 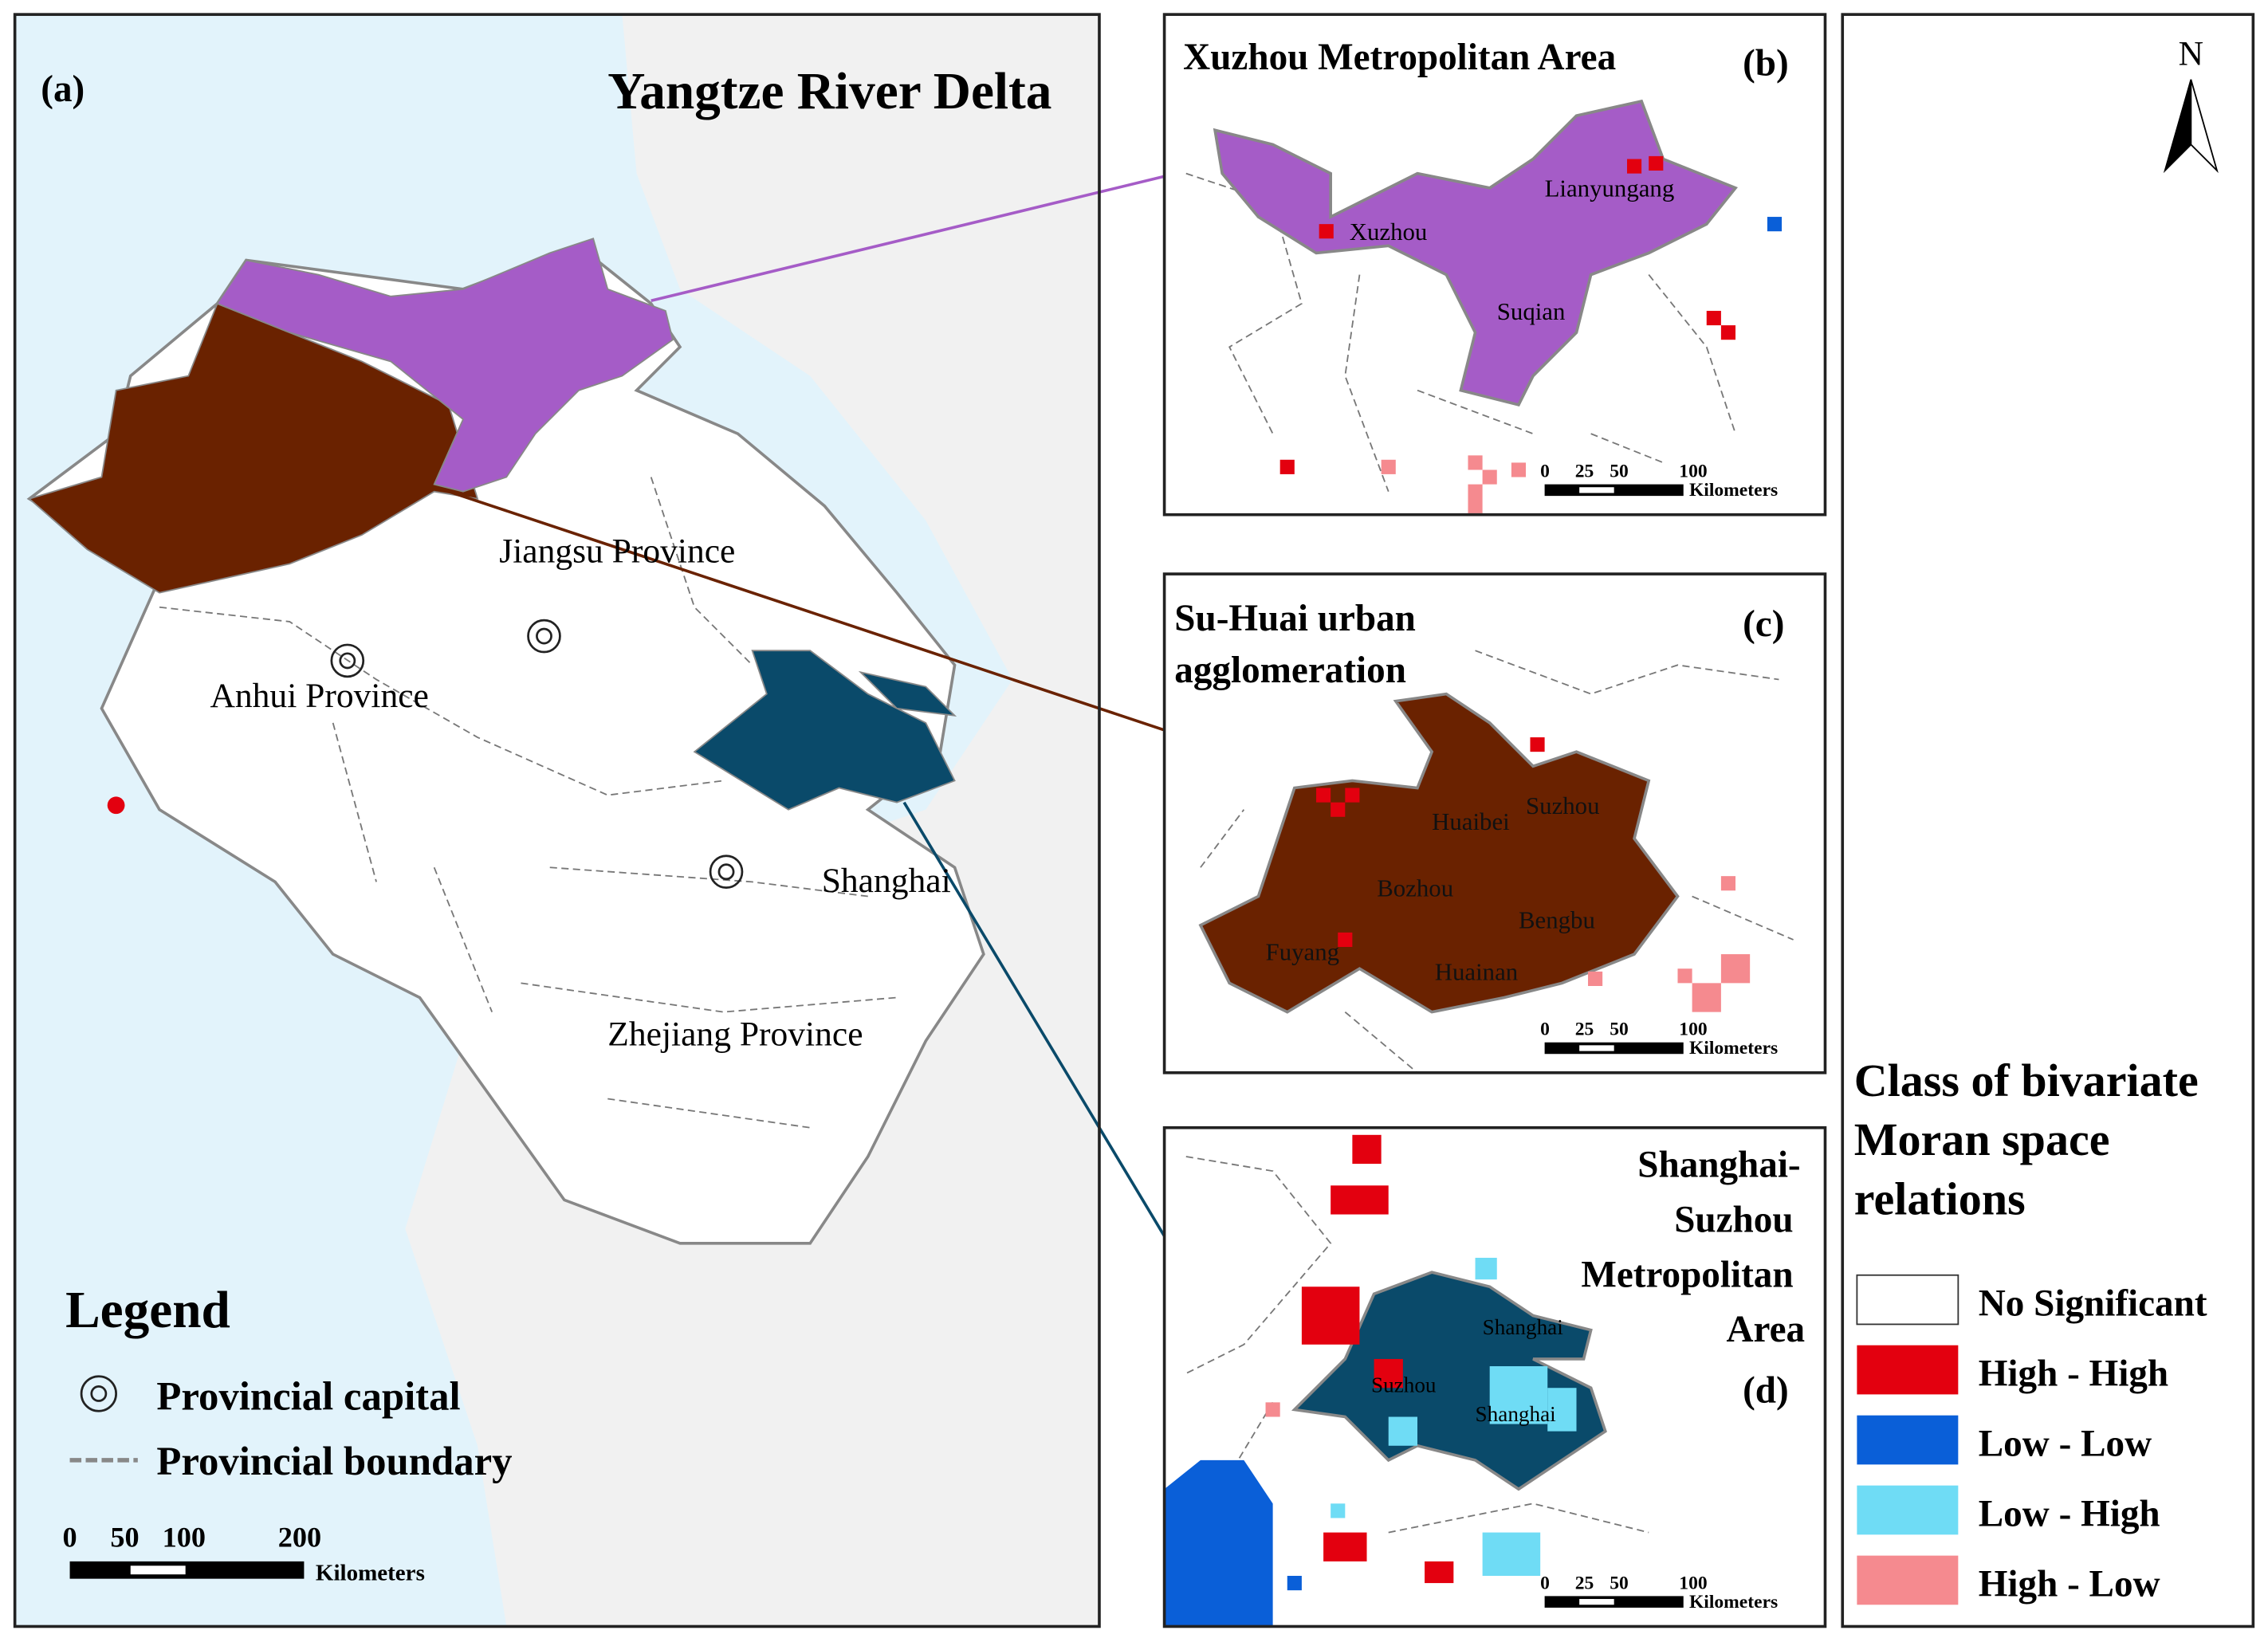 I want to click on place-label: Bozhou, so click(x=1415, y=888).